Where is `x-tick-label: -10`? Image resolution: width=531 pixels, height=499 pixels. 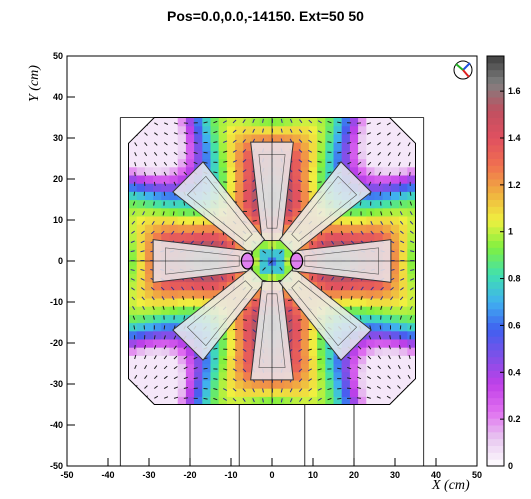 x-tick-label: -10 is located at coordinates (230, 475).